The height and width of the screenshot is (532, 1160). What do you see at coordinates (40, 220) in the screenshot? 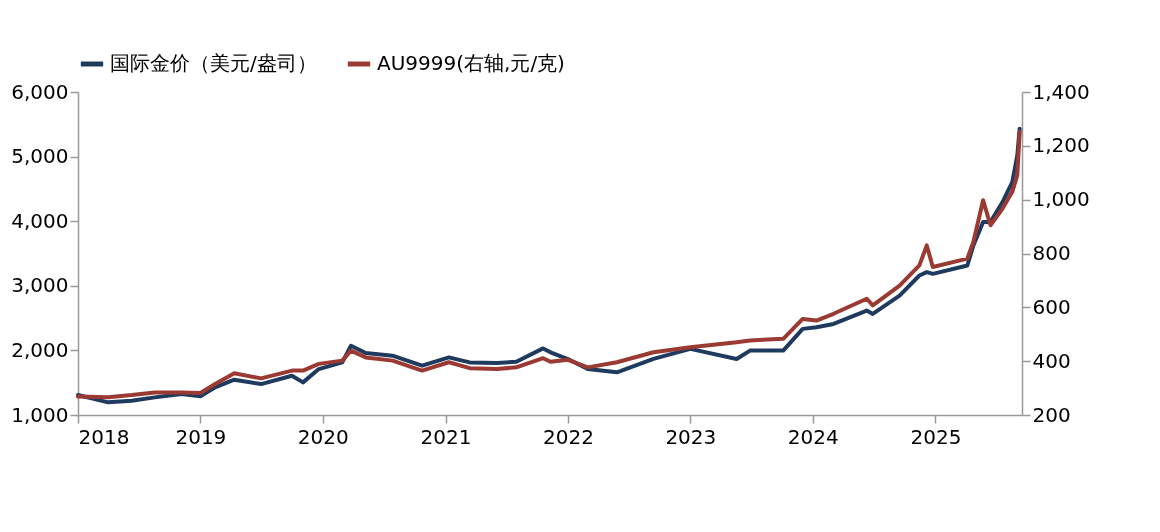
I see `y-tick-label: 4,000` at bounding box center [40, 220].